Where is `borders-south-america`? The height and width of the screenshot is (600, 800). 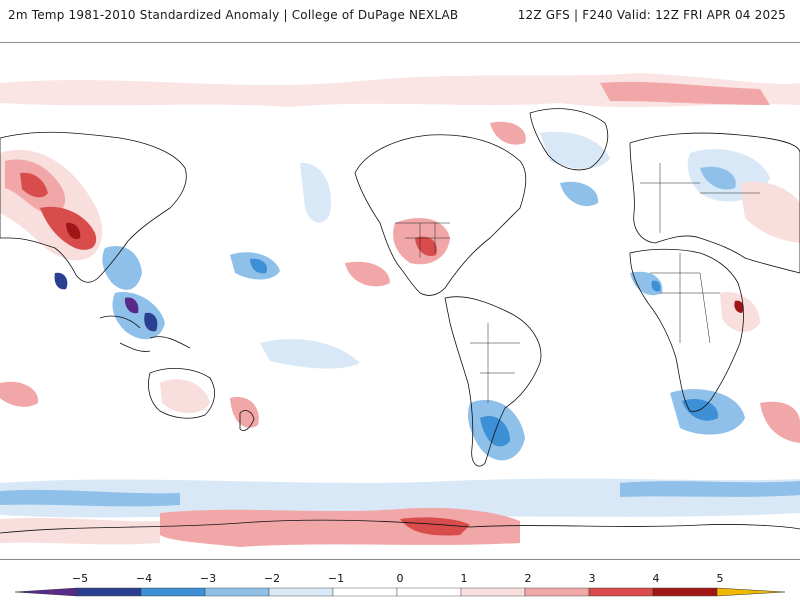 borders-south-america is located at coordinates (495, 363).